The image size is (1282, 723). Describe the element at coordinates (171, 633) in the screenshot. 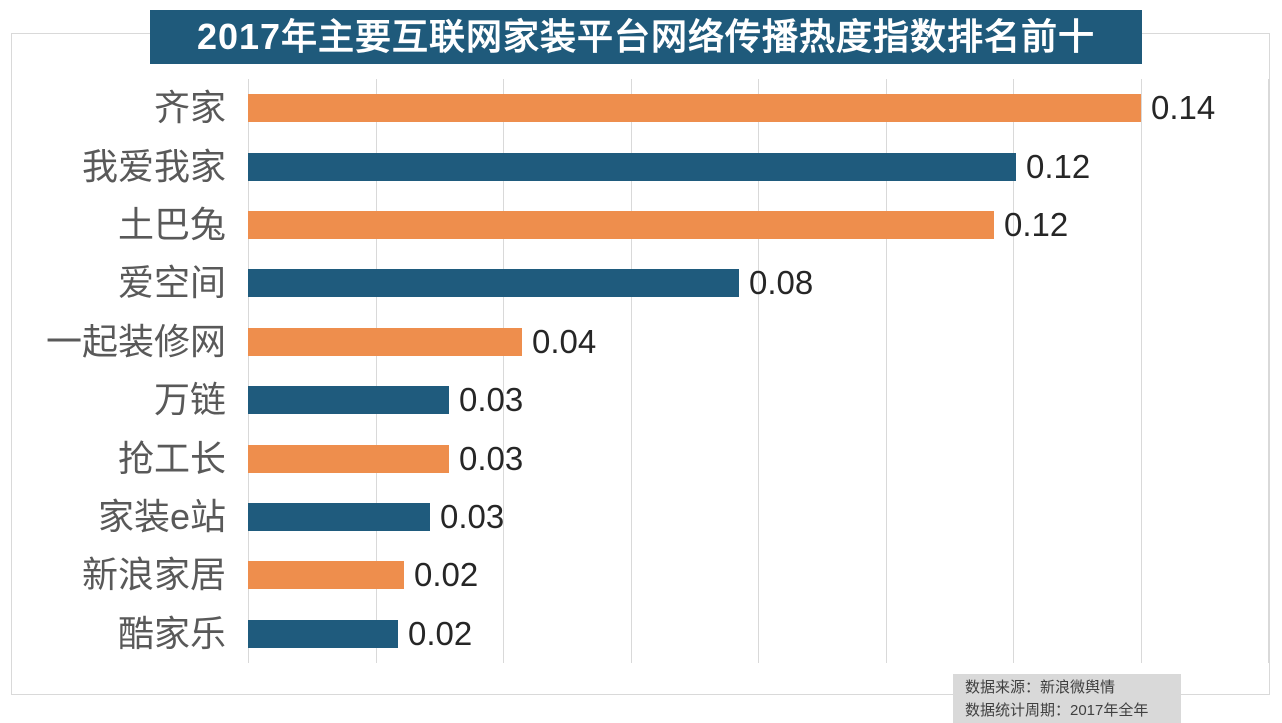

I see `category-label: 酷家乐` at that location.